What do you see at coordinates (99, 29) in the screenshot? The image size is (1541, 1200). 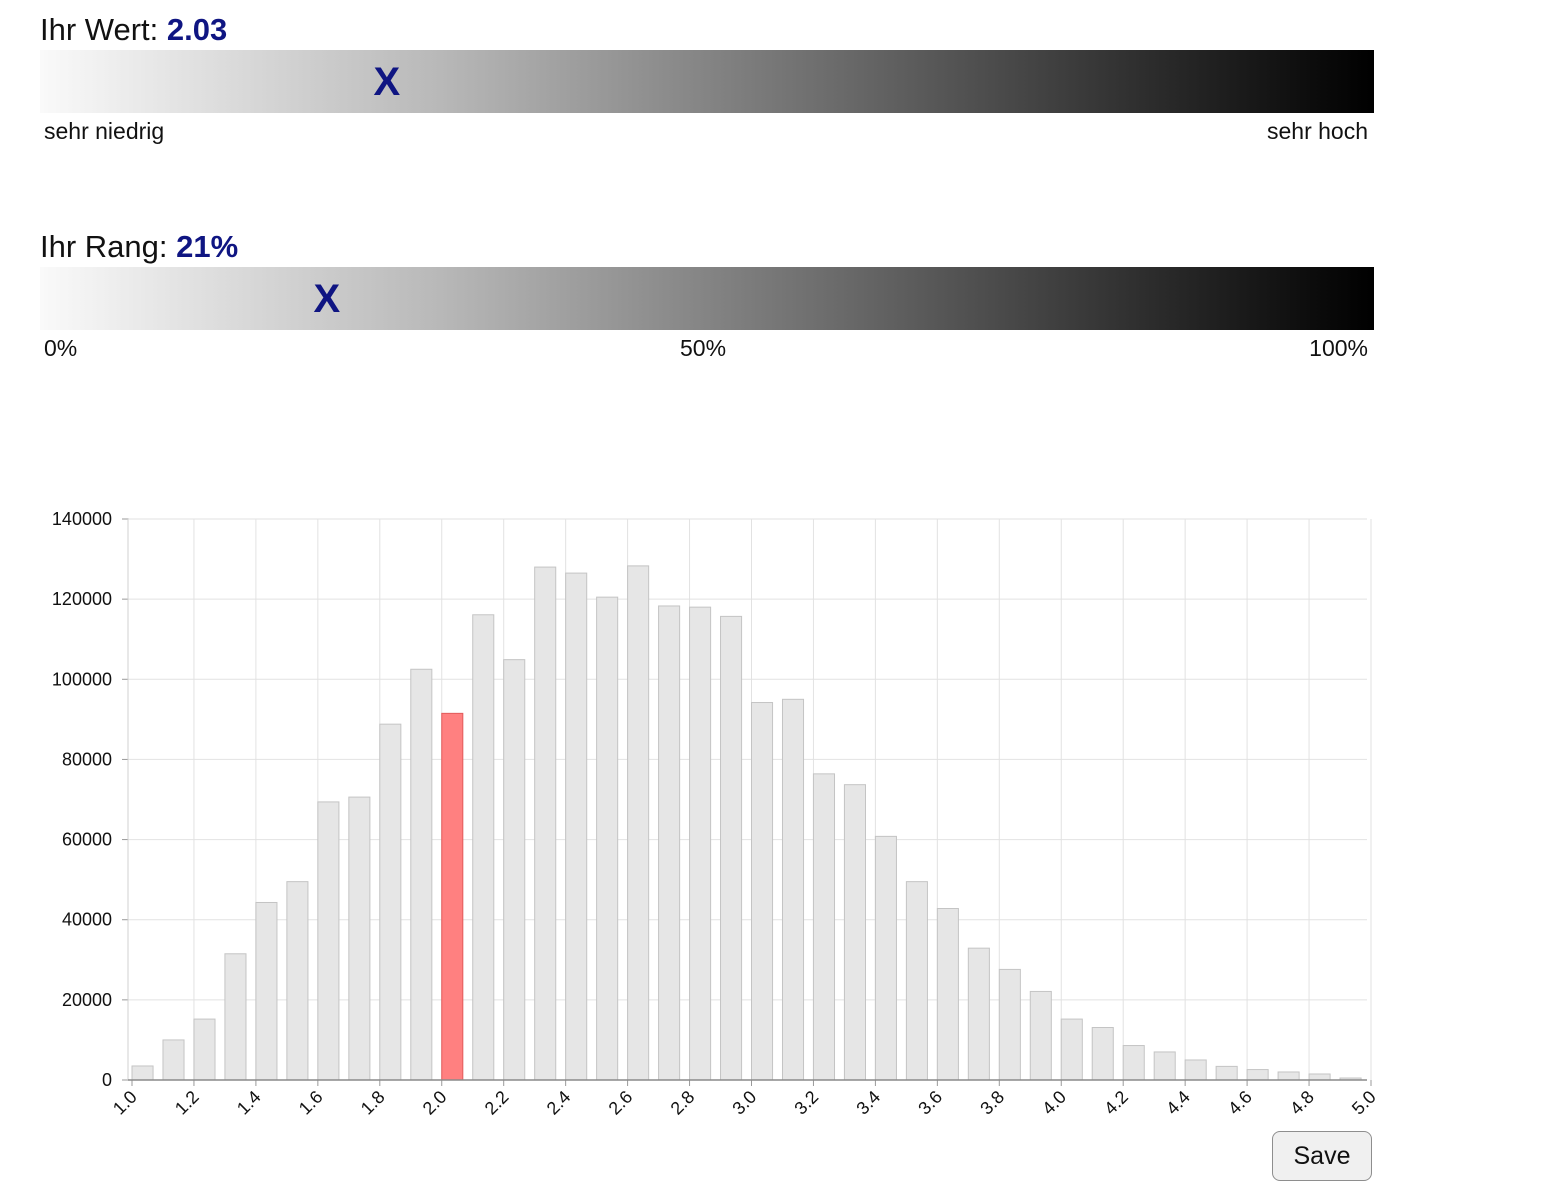 I see `value-label: Ihr Wert:` at bounding box center [99, 29].